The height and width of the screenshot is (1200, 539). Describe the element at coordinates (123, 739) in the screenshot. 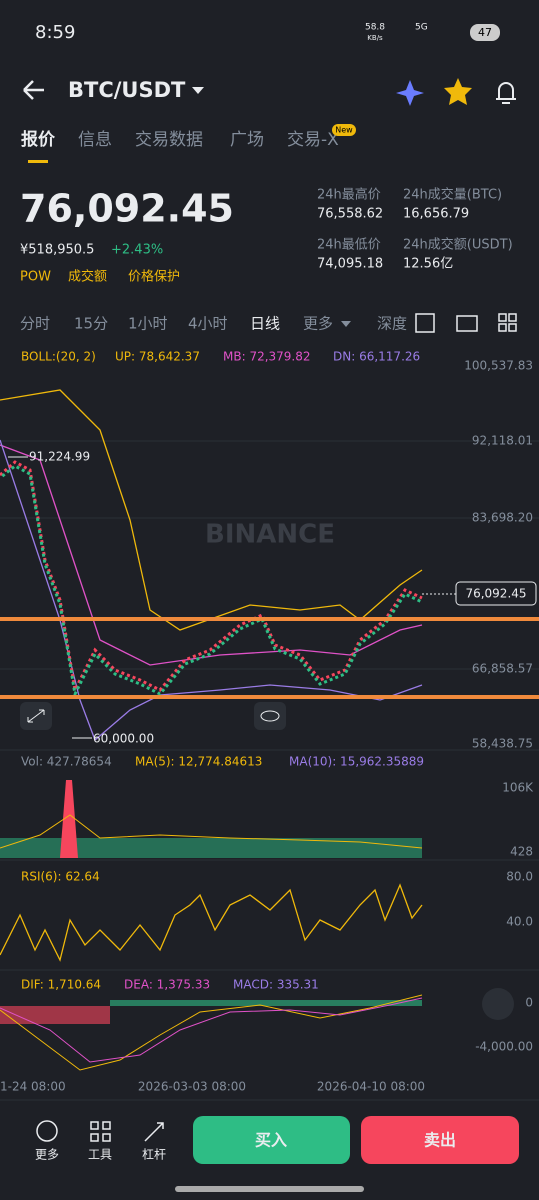

I see `low-label: 60,000.00` at that location.